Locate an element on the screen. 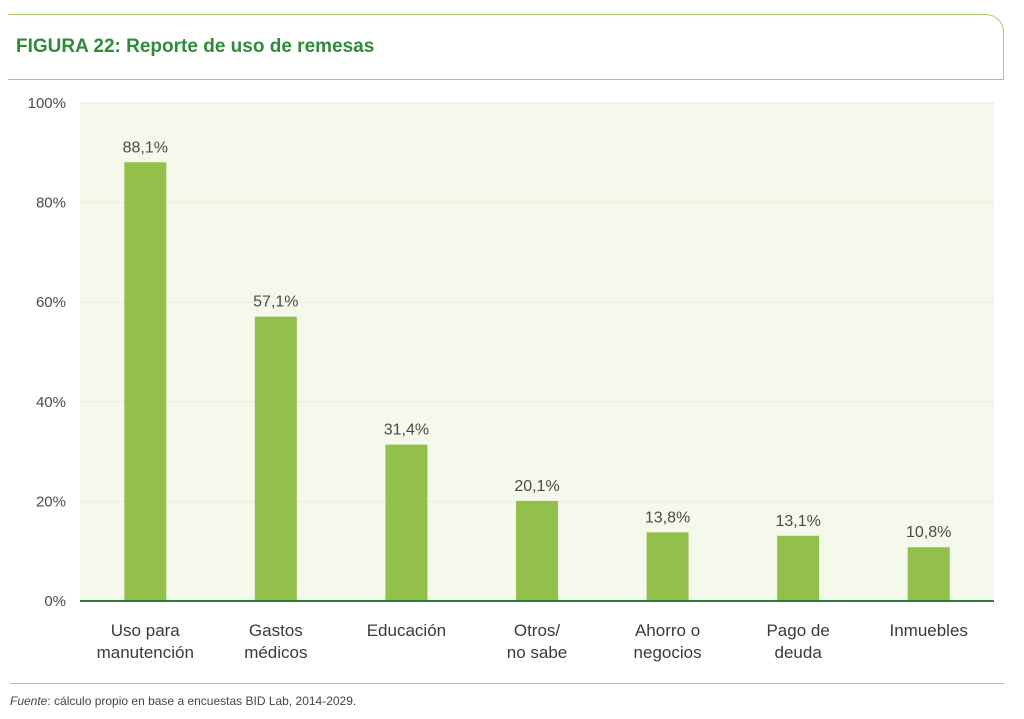 This screenshot has width=1024, height=719. y-tick-label: 40% is located at coordinates (51, 402).